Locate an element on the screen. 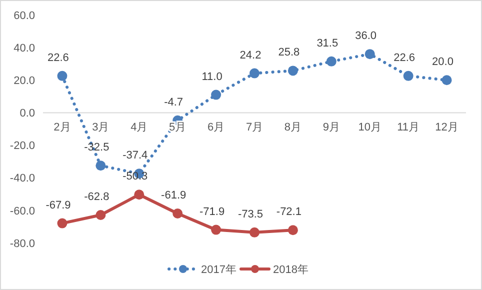 The image size is (482, 290). data-label: -73.5 is located at coordinates (251, 214).